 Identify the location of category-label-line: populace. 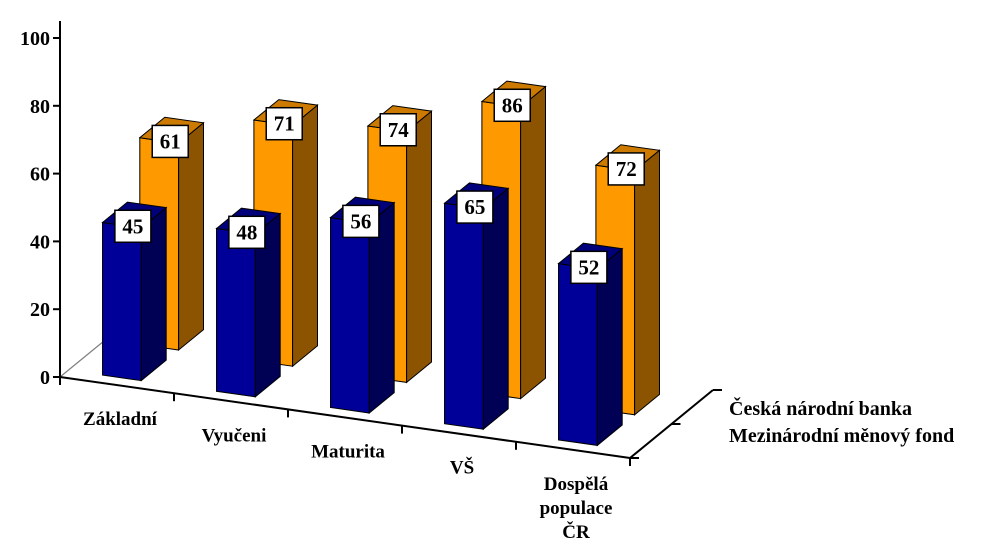
(576, 508).